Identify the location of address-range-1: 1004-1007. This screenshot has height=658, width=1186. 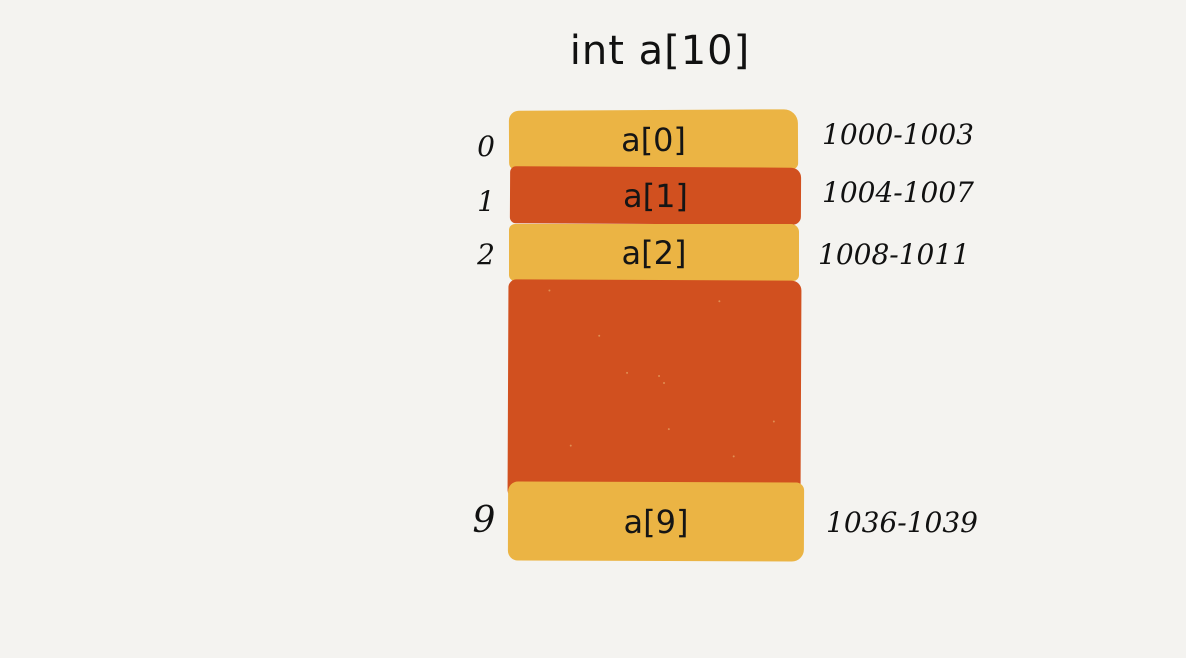
(898, 192).